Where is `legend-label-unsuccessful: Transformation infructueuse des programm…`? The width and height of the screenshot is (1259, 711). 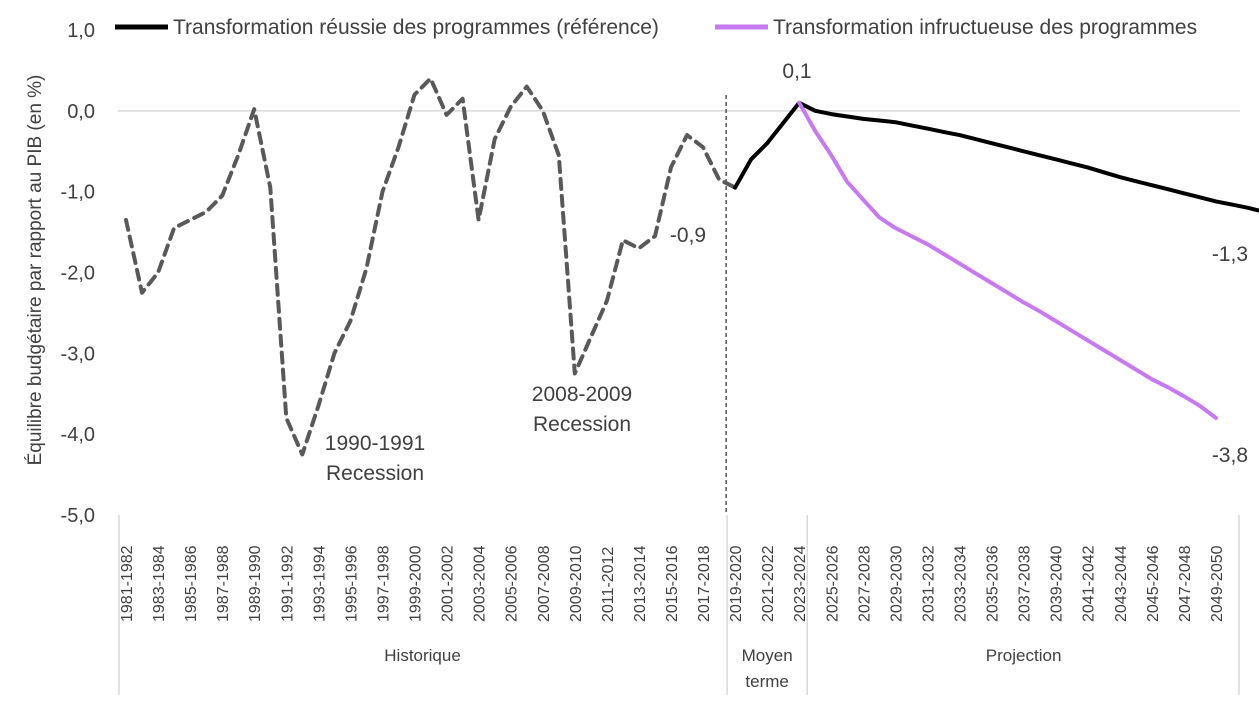
legend-label-unsuccessful: Transformation infructueuse des programm… is located at coordinates (985, 27).